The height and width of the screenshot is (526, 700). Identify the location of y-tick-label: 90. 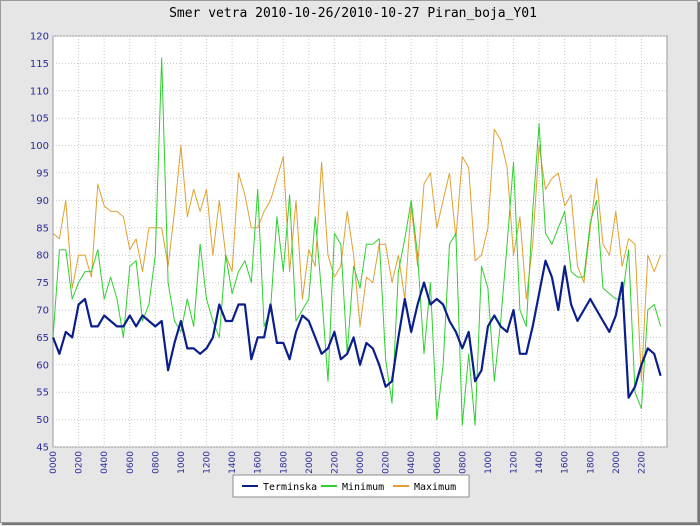
(42, 201).